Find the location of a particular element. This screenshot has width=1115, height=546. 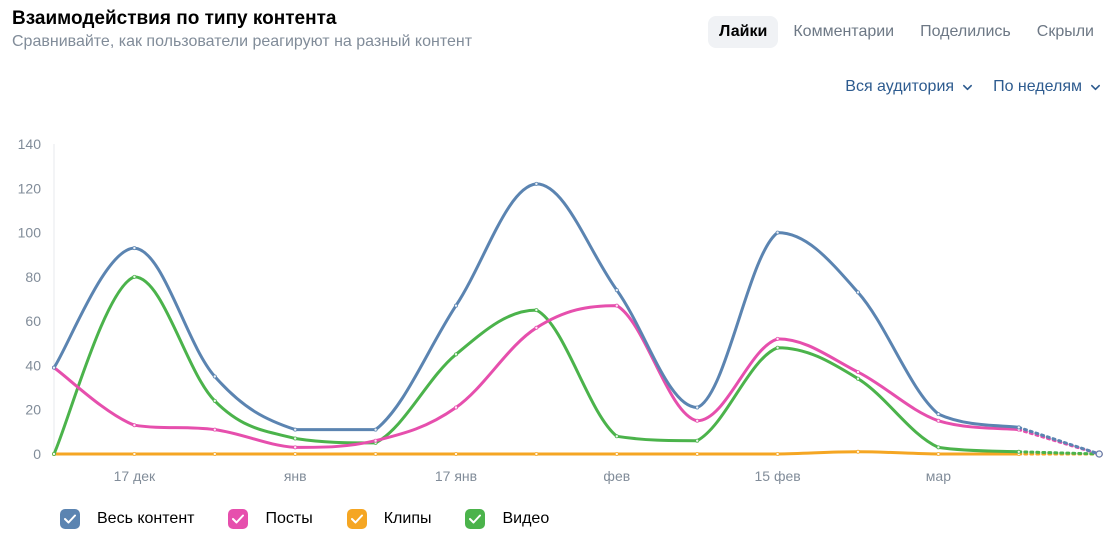

tab-hidden: Скрыли is located at coordinates (1065, 31).